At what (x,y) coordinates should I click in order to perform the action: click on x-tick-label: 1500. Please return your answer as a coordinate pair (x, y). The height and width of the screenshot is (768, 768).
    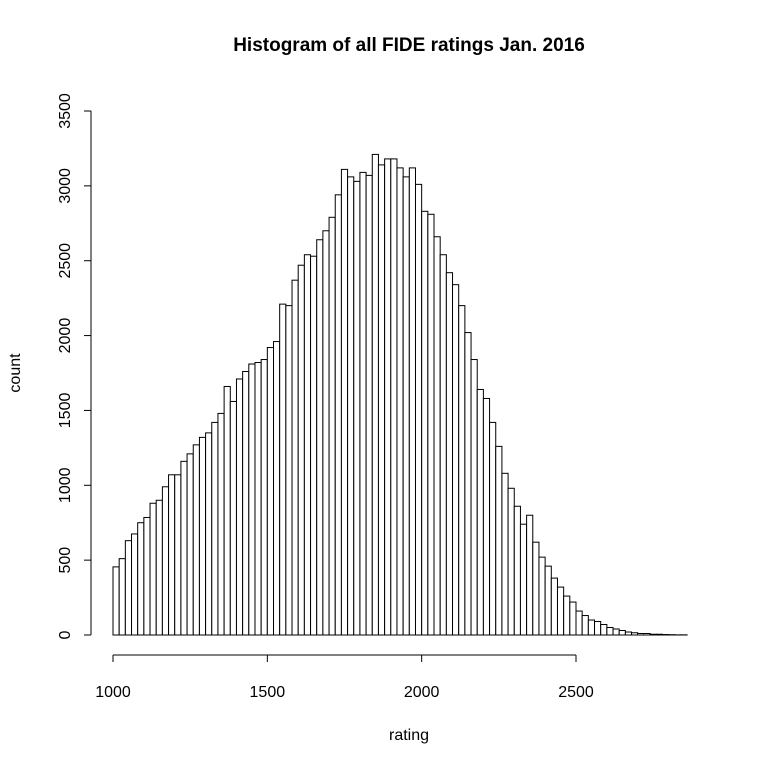
    Looking at the image, I should click on (268, 692).